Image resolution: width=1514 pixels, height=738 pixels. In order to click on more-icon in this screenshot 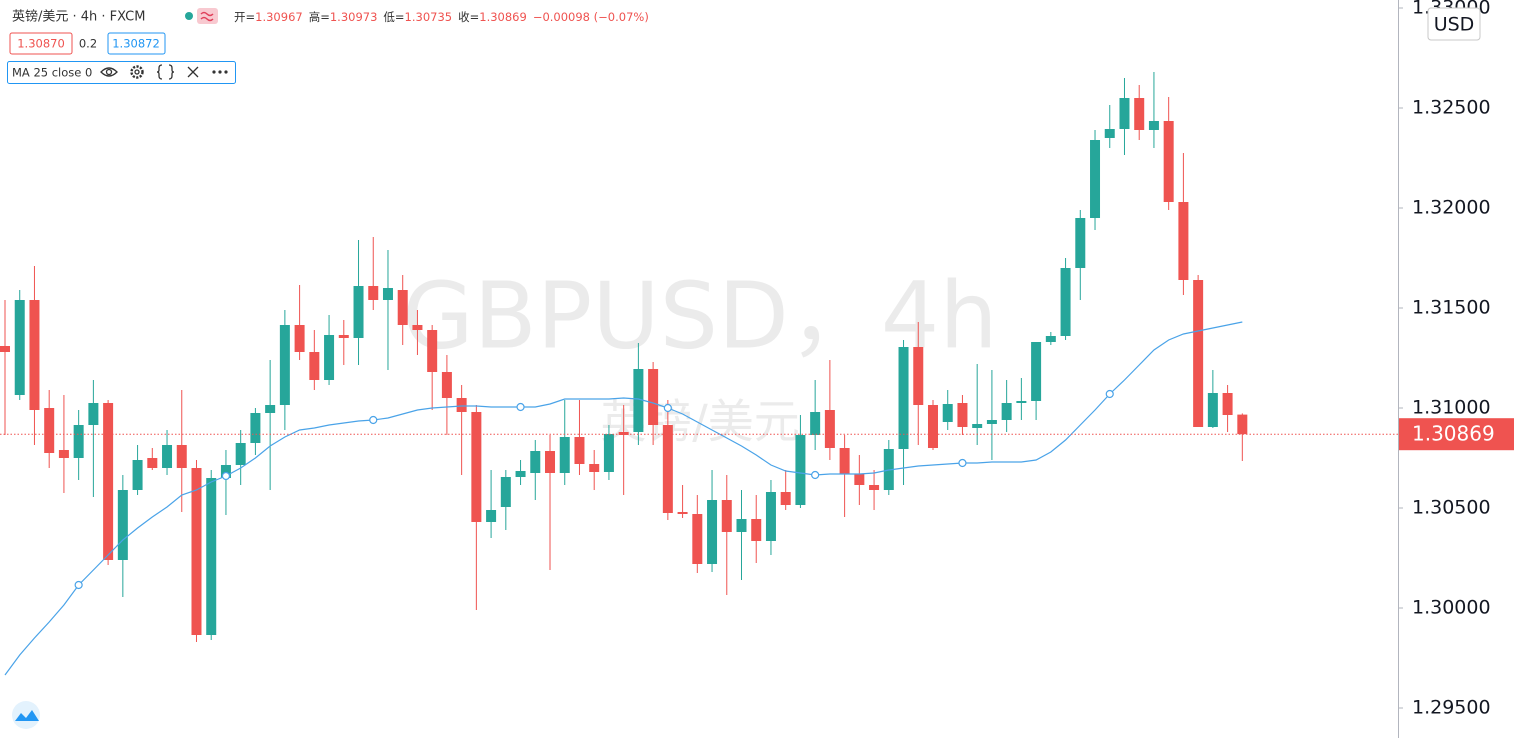, I will do `click(220, 72)`.